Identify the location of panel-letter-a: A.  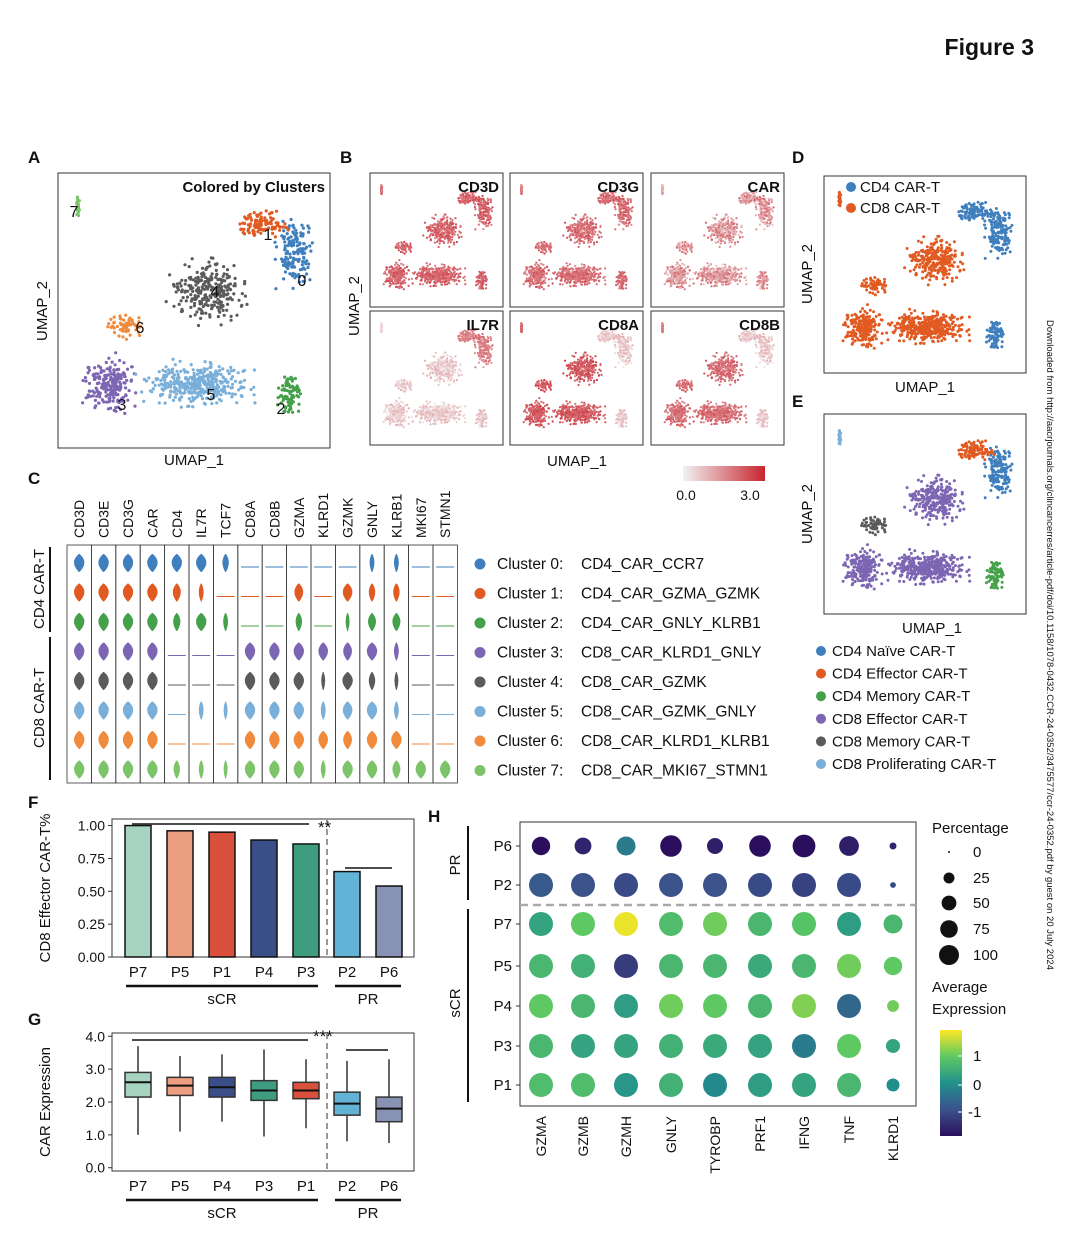
(34, 157).